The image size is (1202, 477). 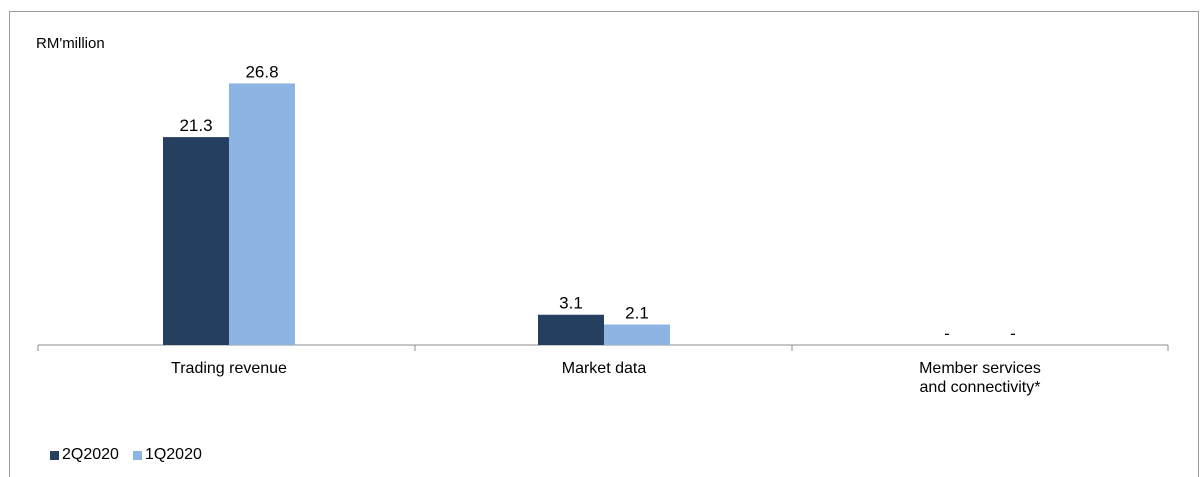 What do you see at coordinates (980, 368) in the screenshot?
I see `x-tick-label-2-line-0: Member services` at bounding box center [980, 368].